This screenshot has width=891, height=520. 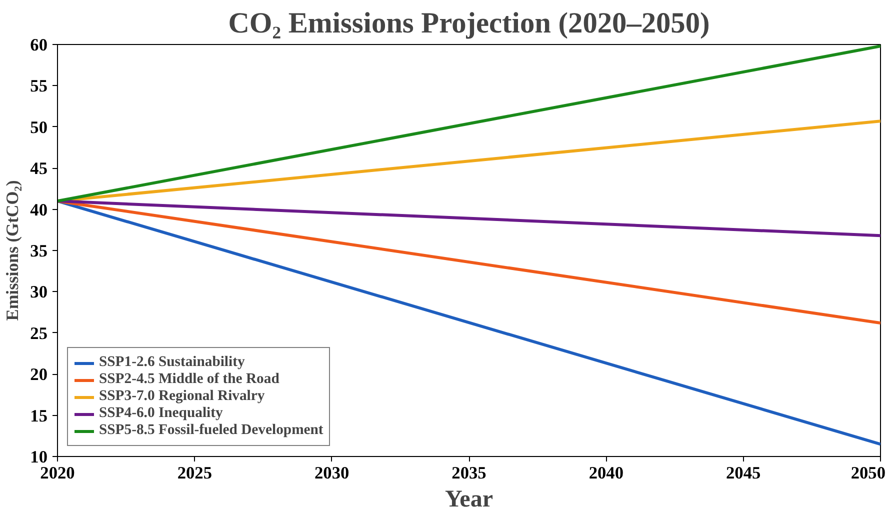 I want to click on legend-label: SSP5-8.5 Fossil-fueled Development, so click(x=211, y=430).